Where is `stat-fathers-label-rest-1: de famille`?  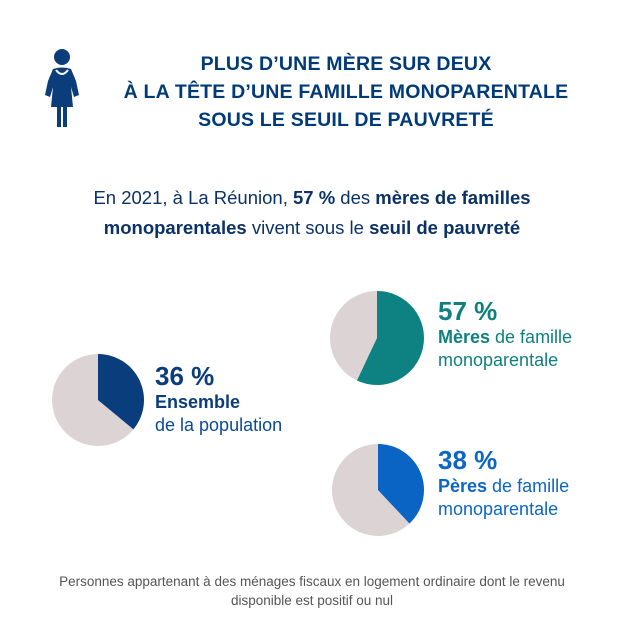 stat-fathers-label-rest-1: de famille is located at coordinates (528, 486).